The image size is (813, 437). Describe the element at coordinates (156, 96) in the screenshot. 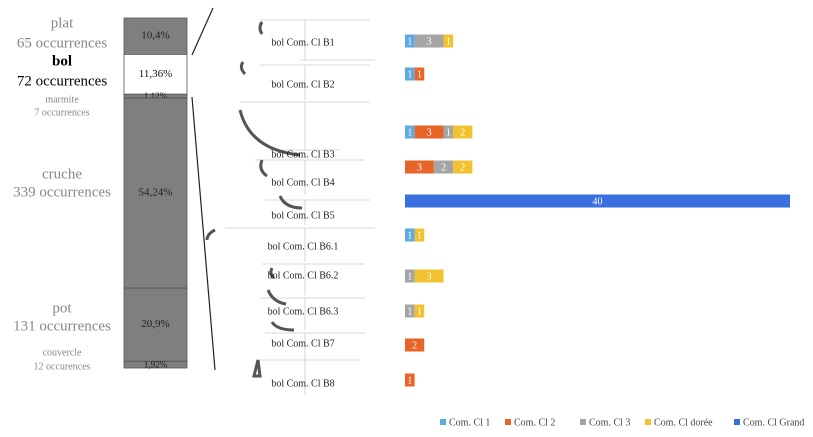

I see `value-label: 1,12%` at that location.